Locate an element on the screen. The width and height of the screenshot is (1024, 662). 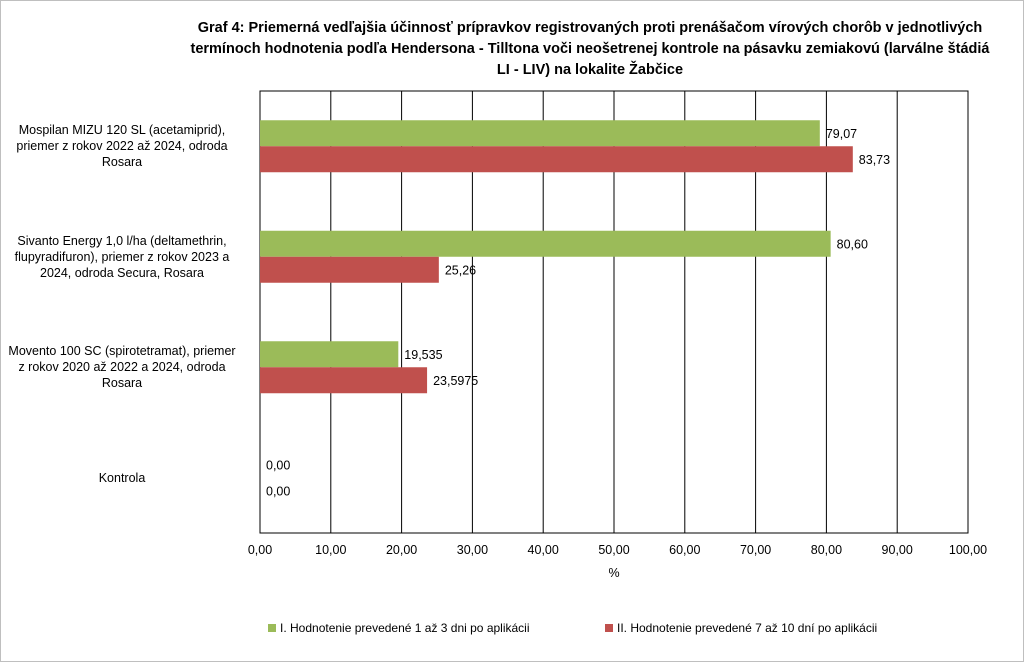
x-tick-label: 10,00 is located at coordinates (330, 550).